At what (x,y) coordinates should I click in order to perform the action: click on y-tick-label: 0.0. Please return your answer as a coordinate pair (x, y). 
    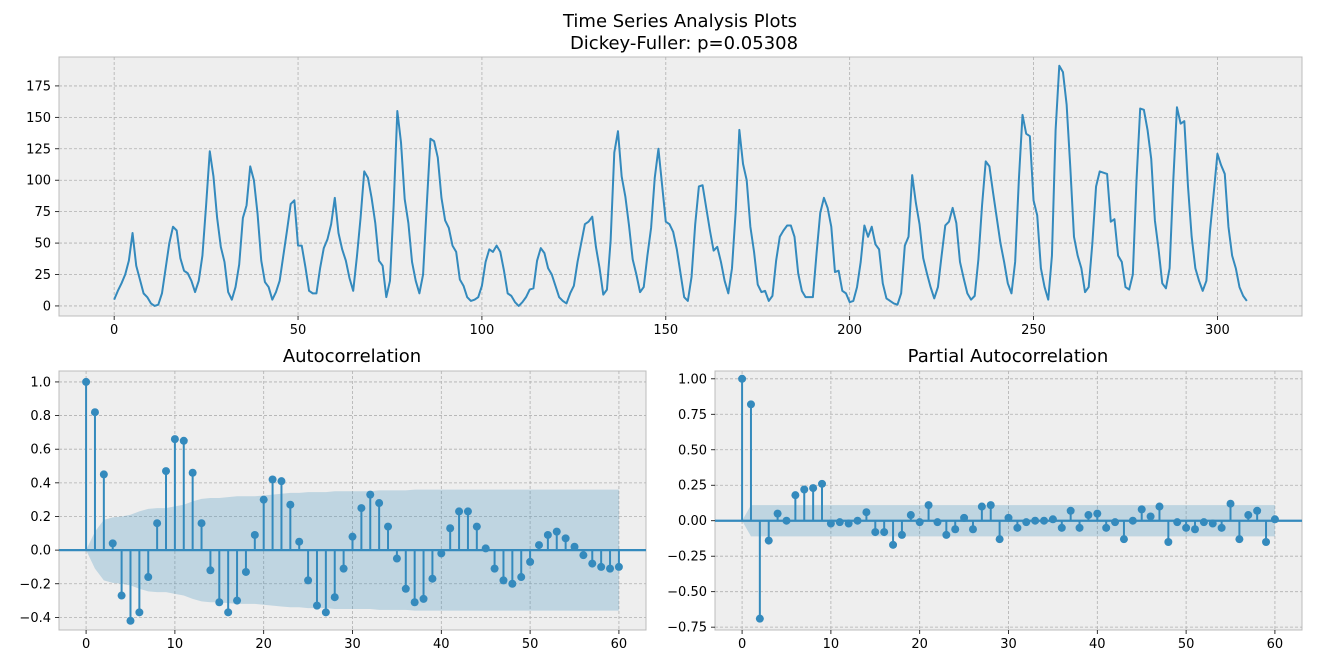
    Looking at the image, I should click on (40, 551).